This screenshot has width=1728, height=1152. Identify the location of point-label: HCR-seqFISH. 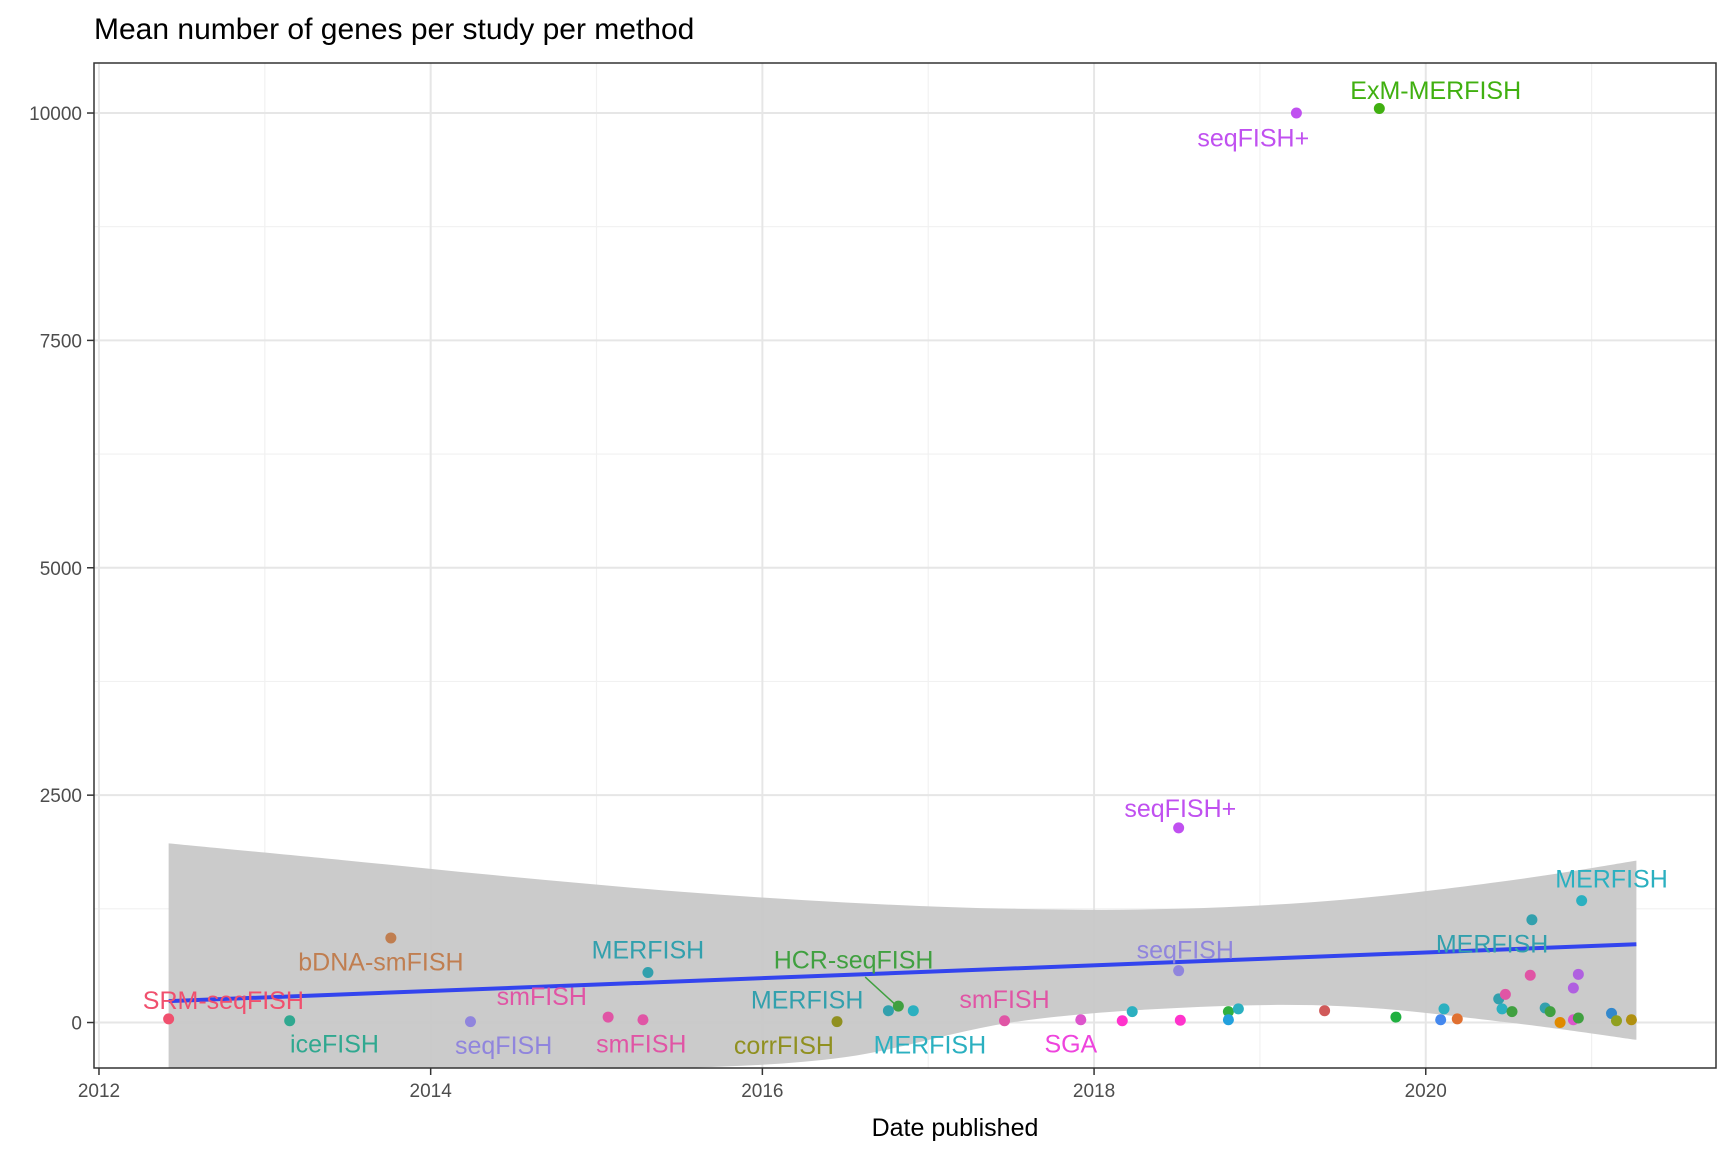
(854, 961).